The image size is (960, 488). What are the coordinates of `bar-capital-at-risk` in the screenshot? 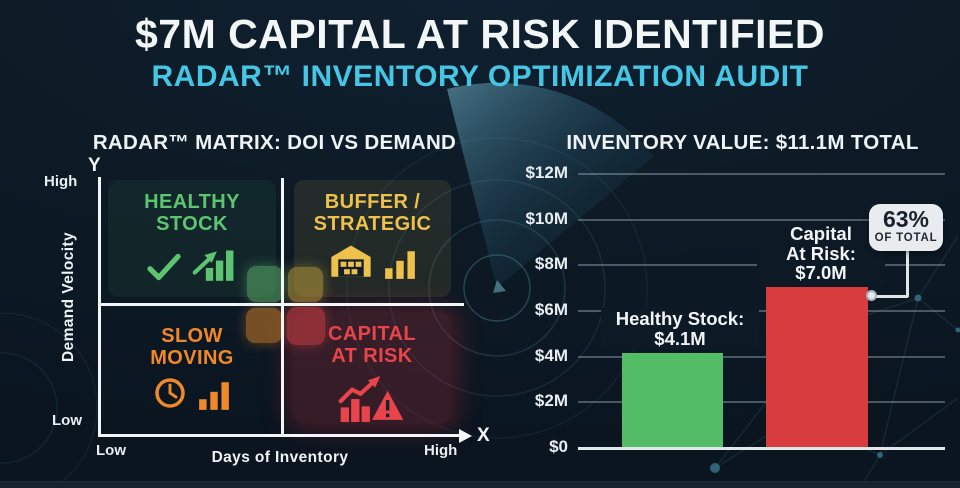 It's located at (817, 367).